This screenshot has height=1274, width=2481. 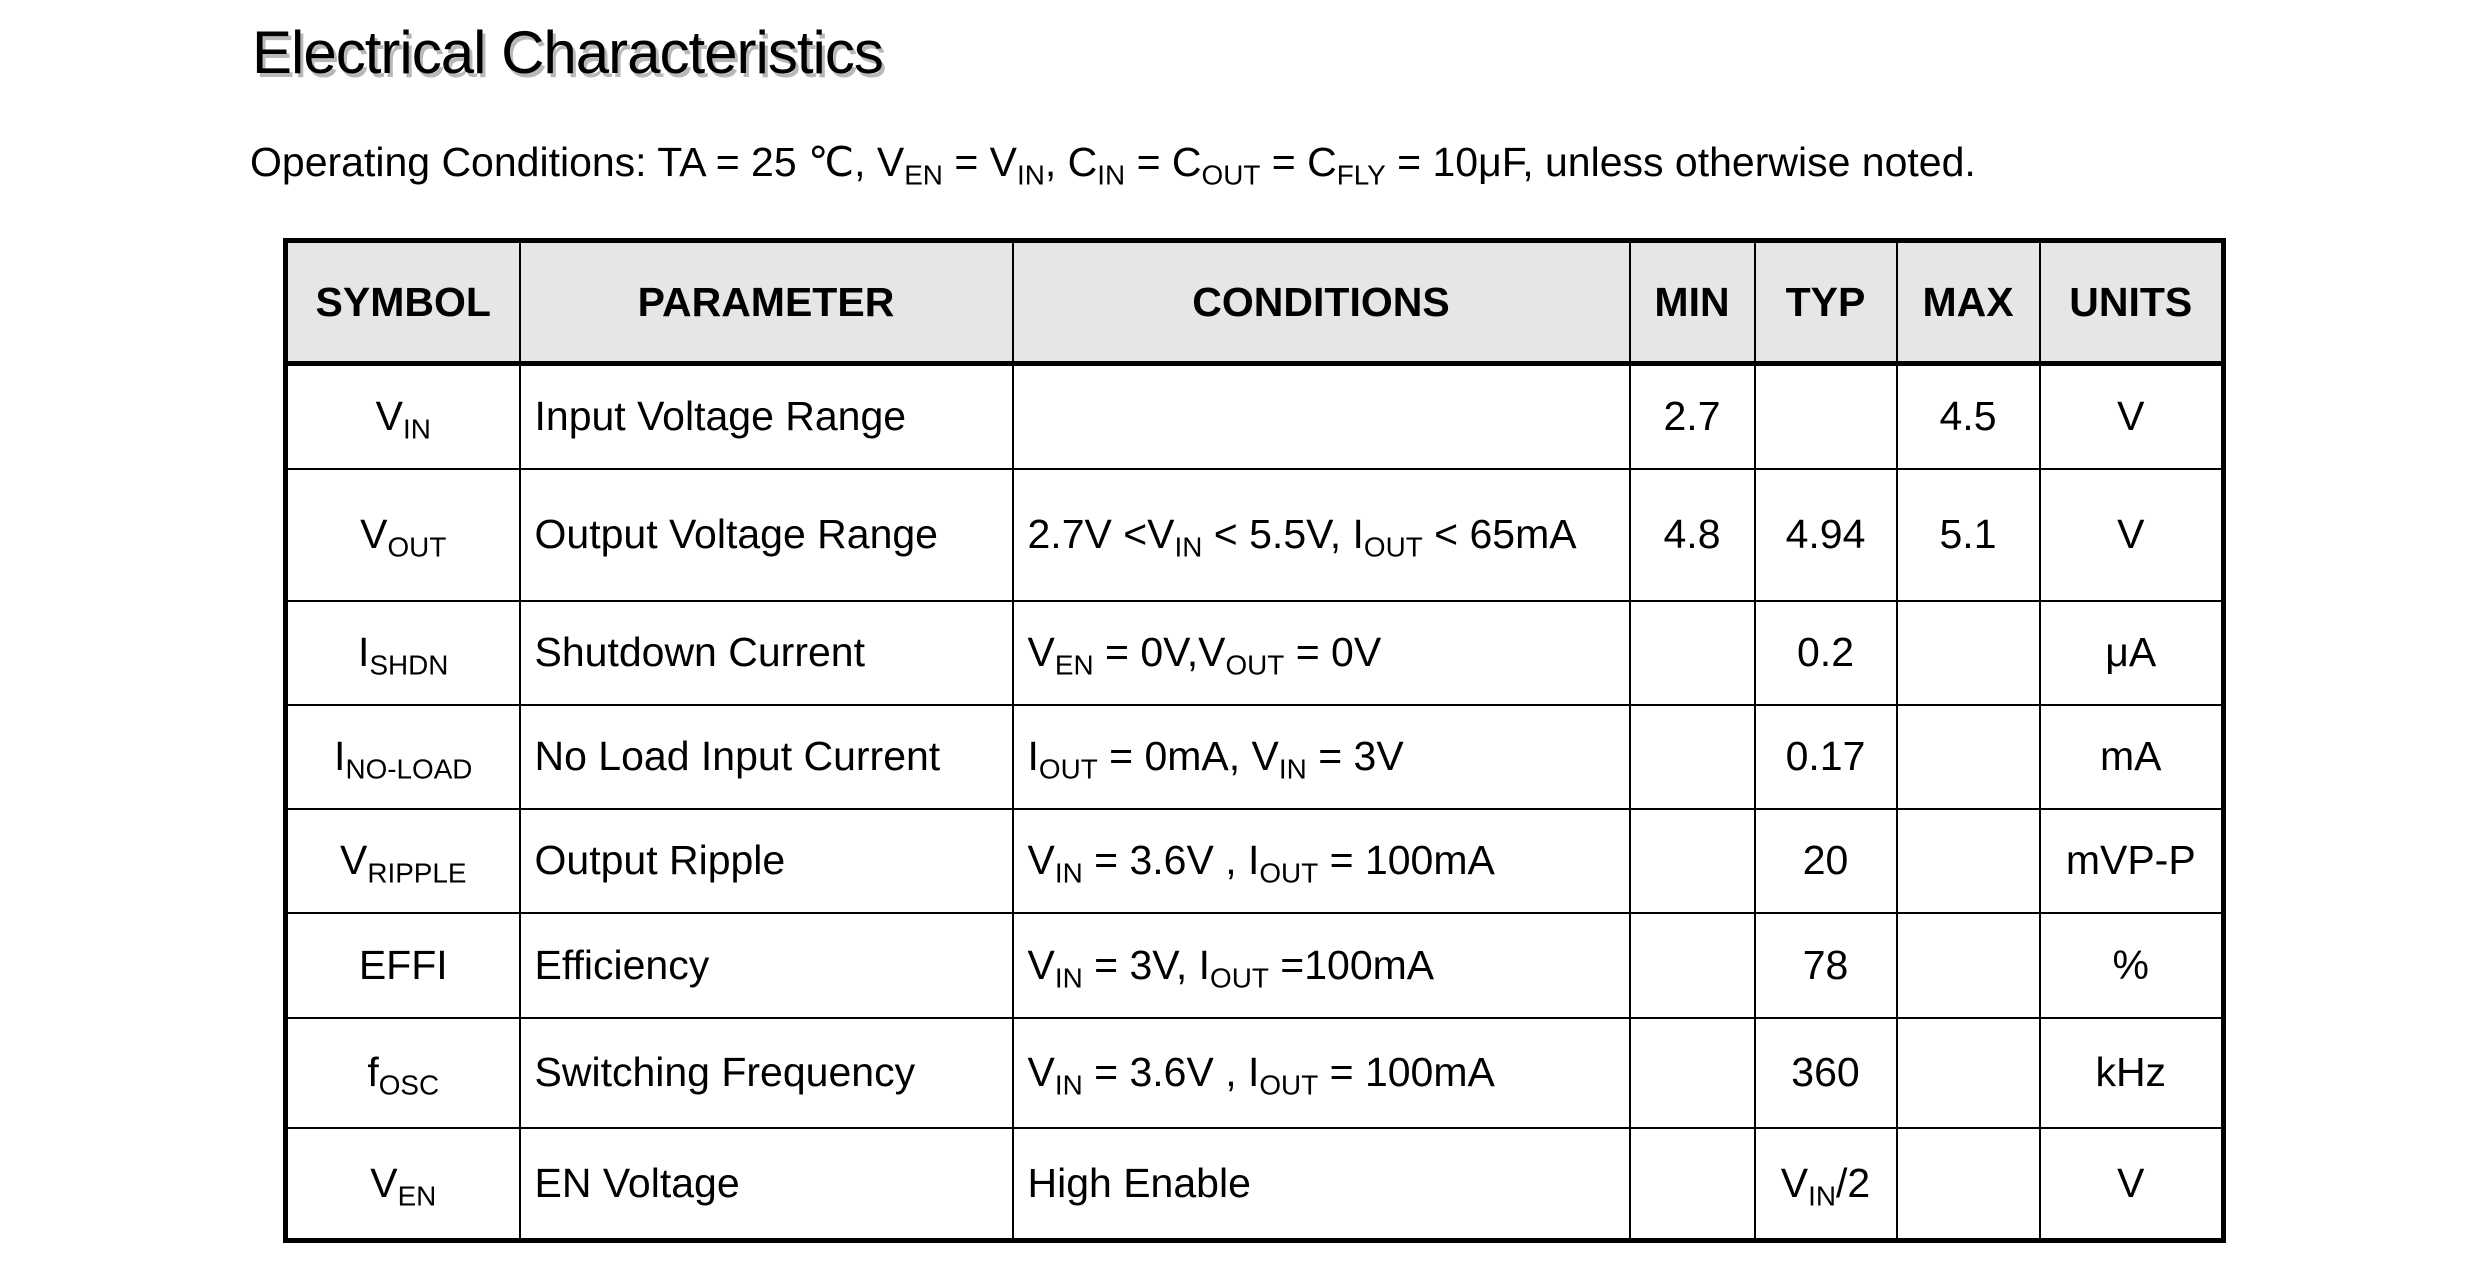 I want to click on table-row: VIN Input Voltage Range 2.7 4.5 V, so click(x=1254, y=416).